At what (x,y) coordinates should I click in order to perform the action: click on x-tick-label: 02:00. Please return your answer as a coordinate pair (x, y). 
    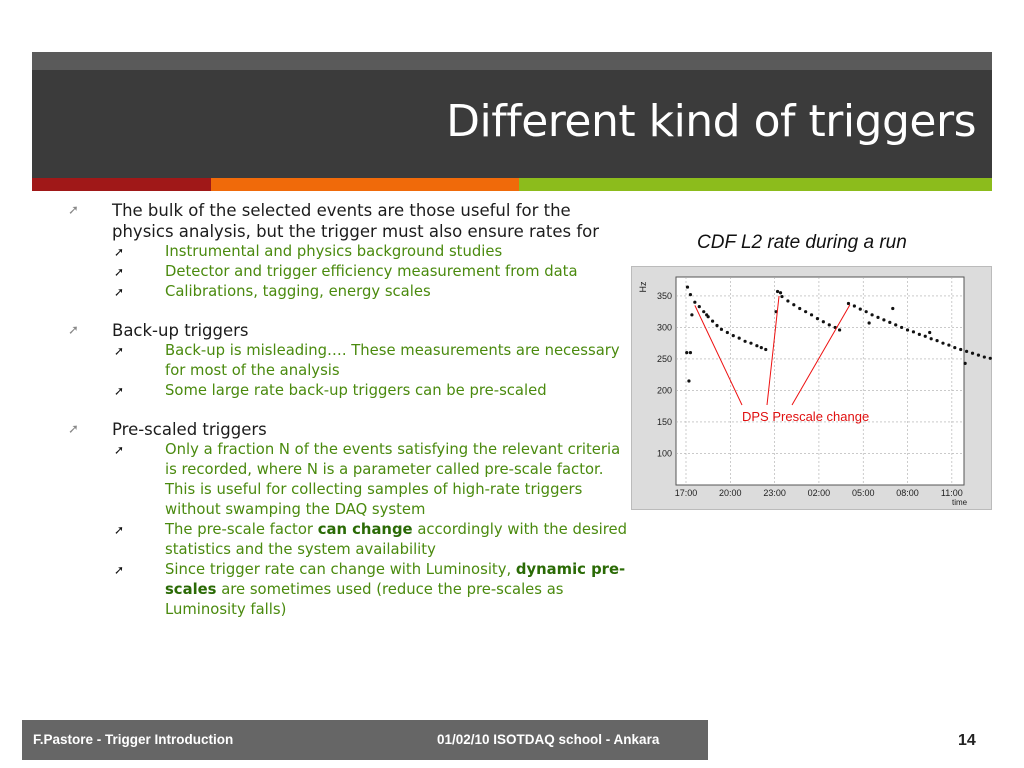
    Looking at the image, I should click on (819, 493).